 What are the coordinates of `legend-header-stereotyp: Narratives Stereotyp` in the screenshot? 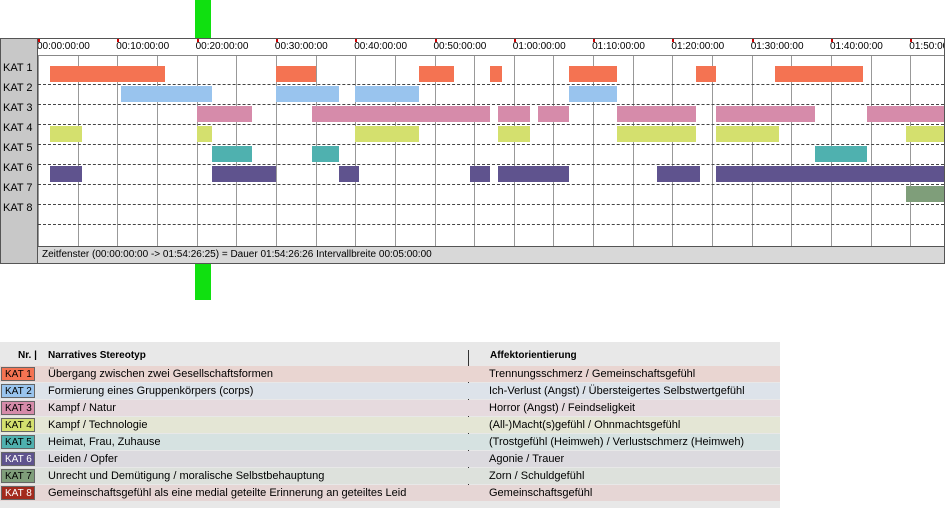 It's located at (97, 355).